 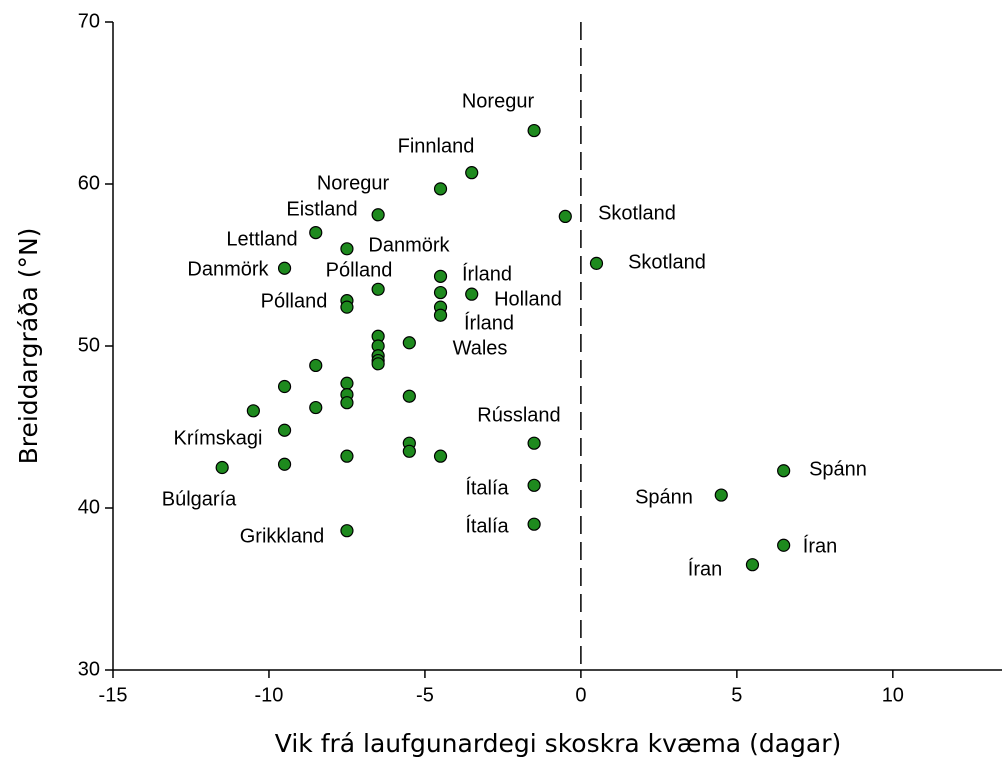 I want to click on annotation: Rússland, so click(x=518, y=415).